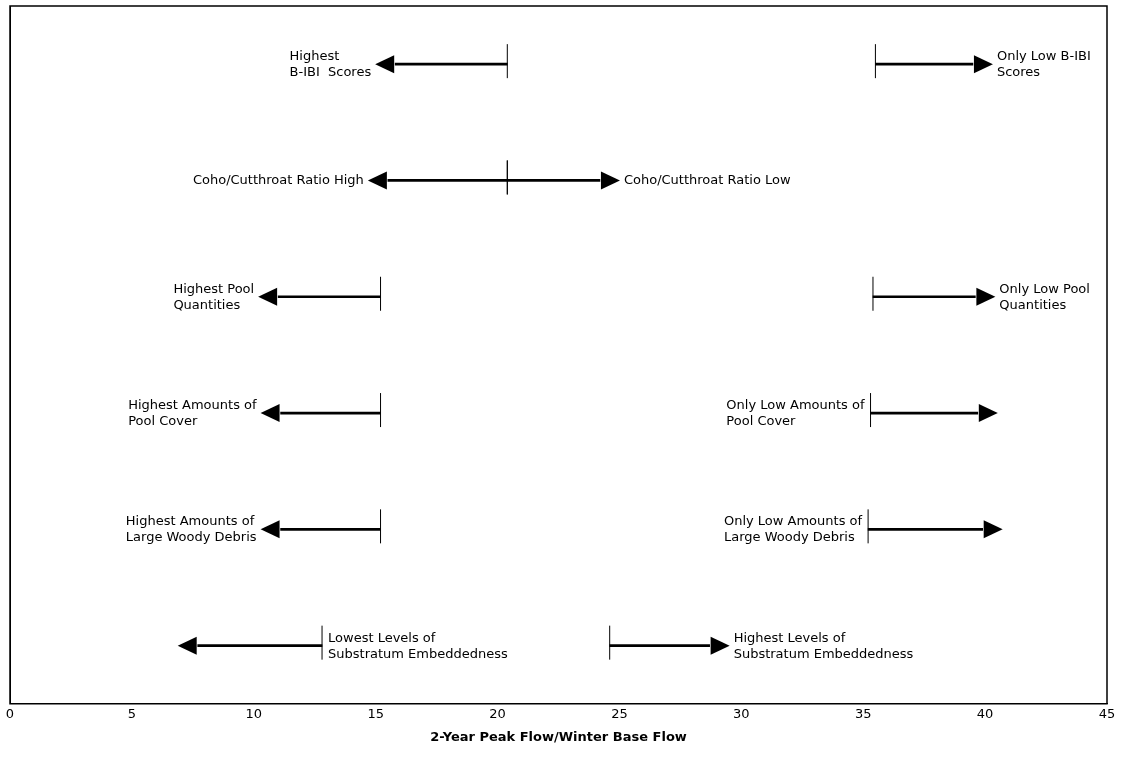 The image size is (1129, 757). I want to click on data-label: Only Low Amounts of Pool Cover, so click(795, 413).